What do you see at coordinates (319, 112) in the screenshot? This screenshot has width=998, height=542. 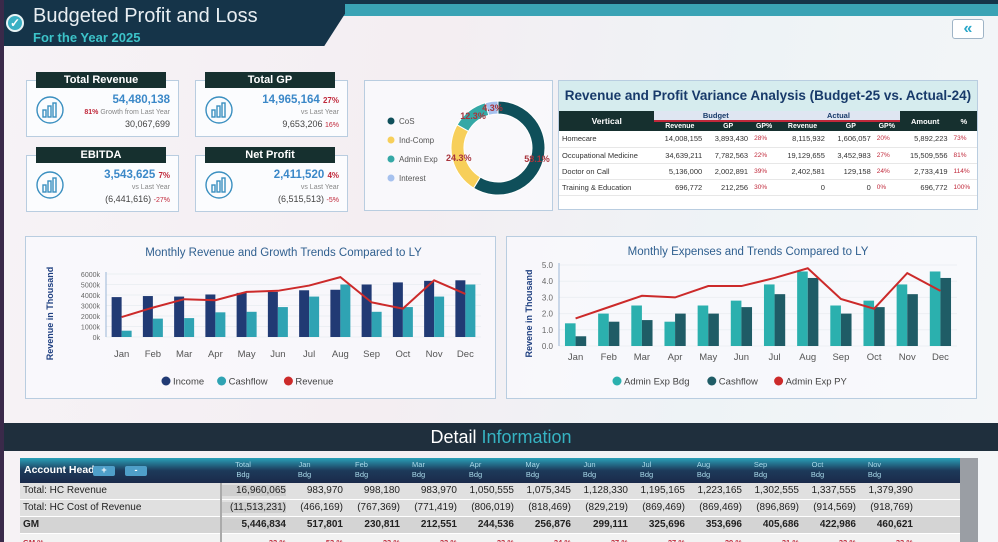 I see `kpi-comparison-label: vs Last Year` at bounding box center [319, 112].